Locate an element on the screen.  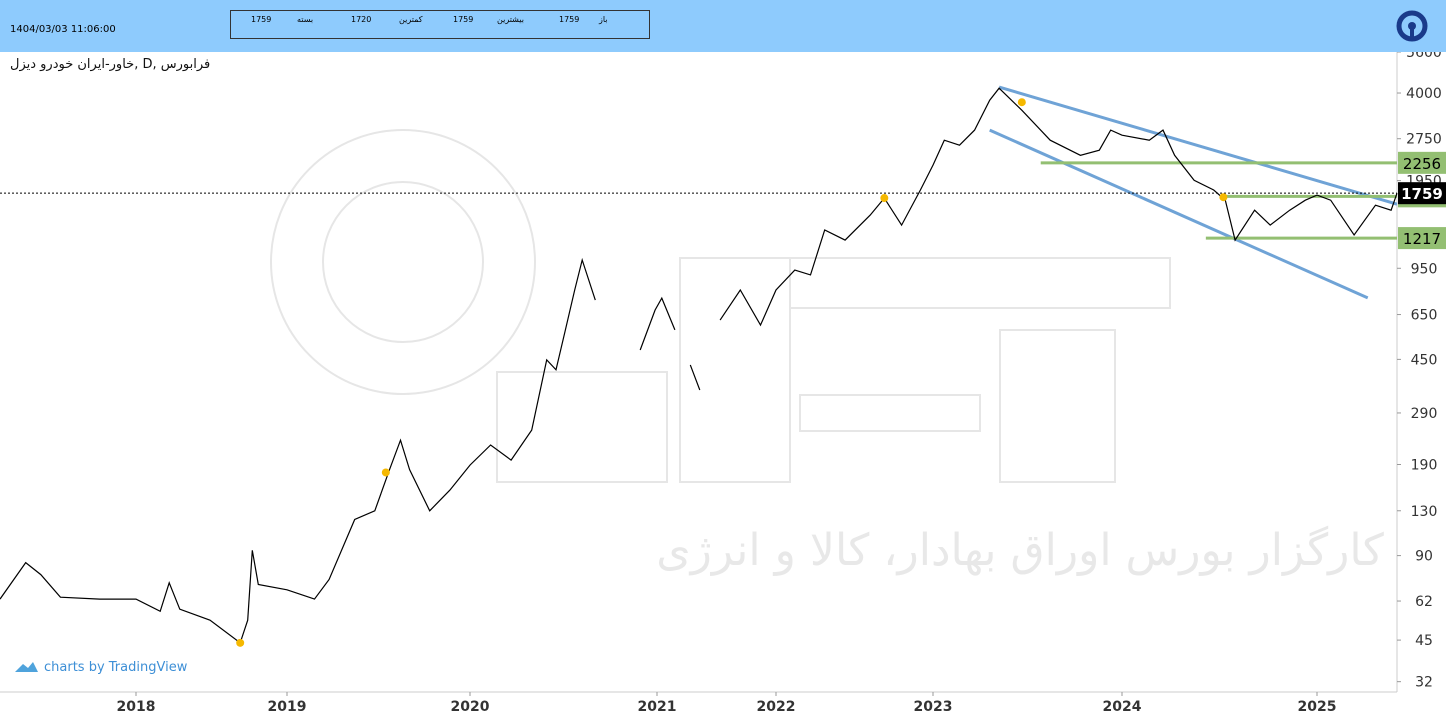
level-label: 1217 is located at coordinates (1422, 239).